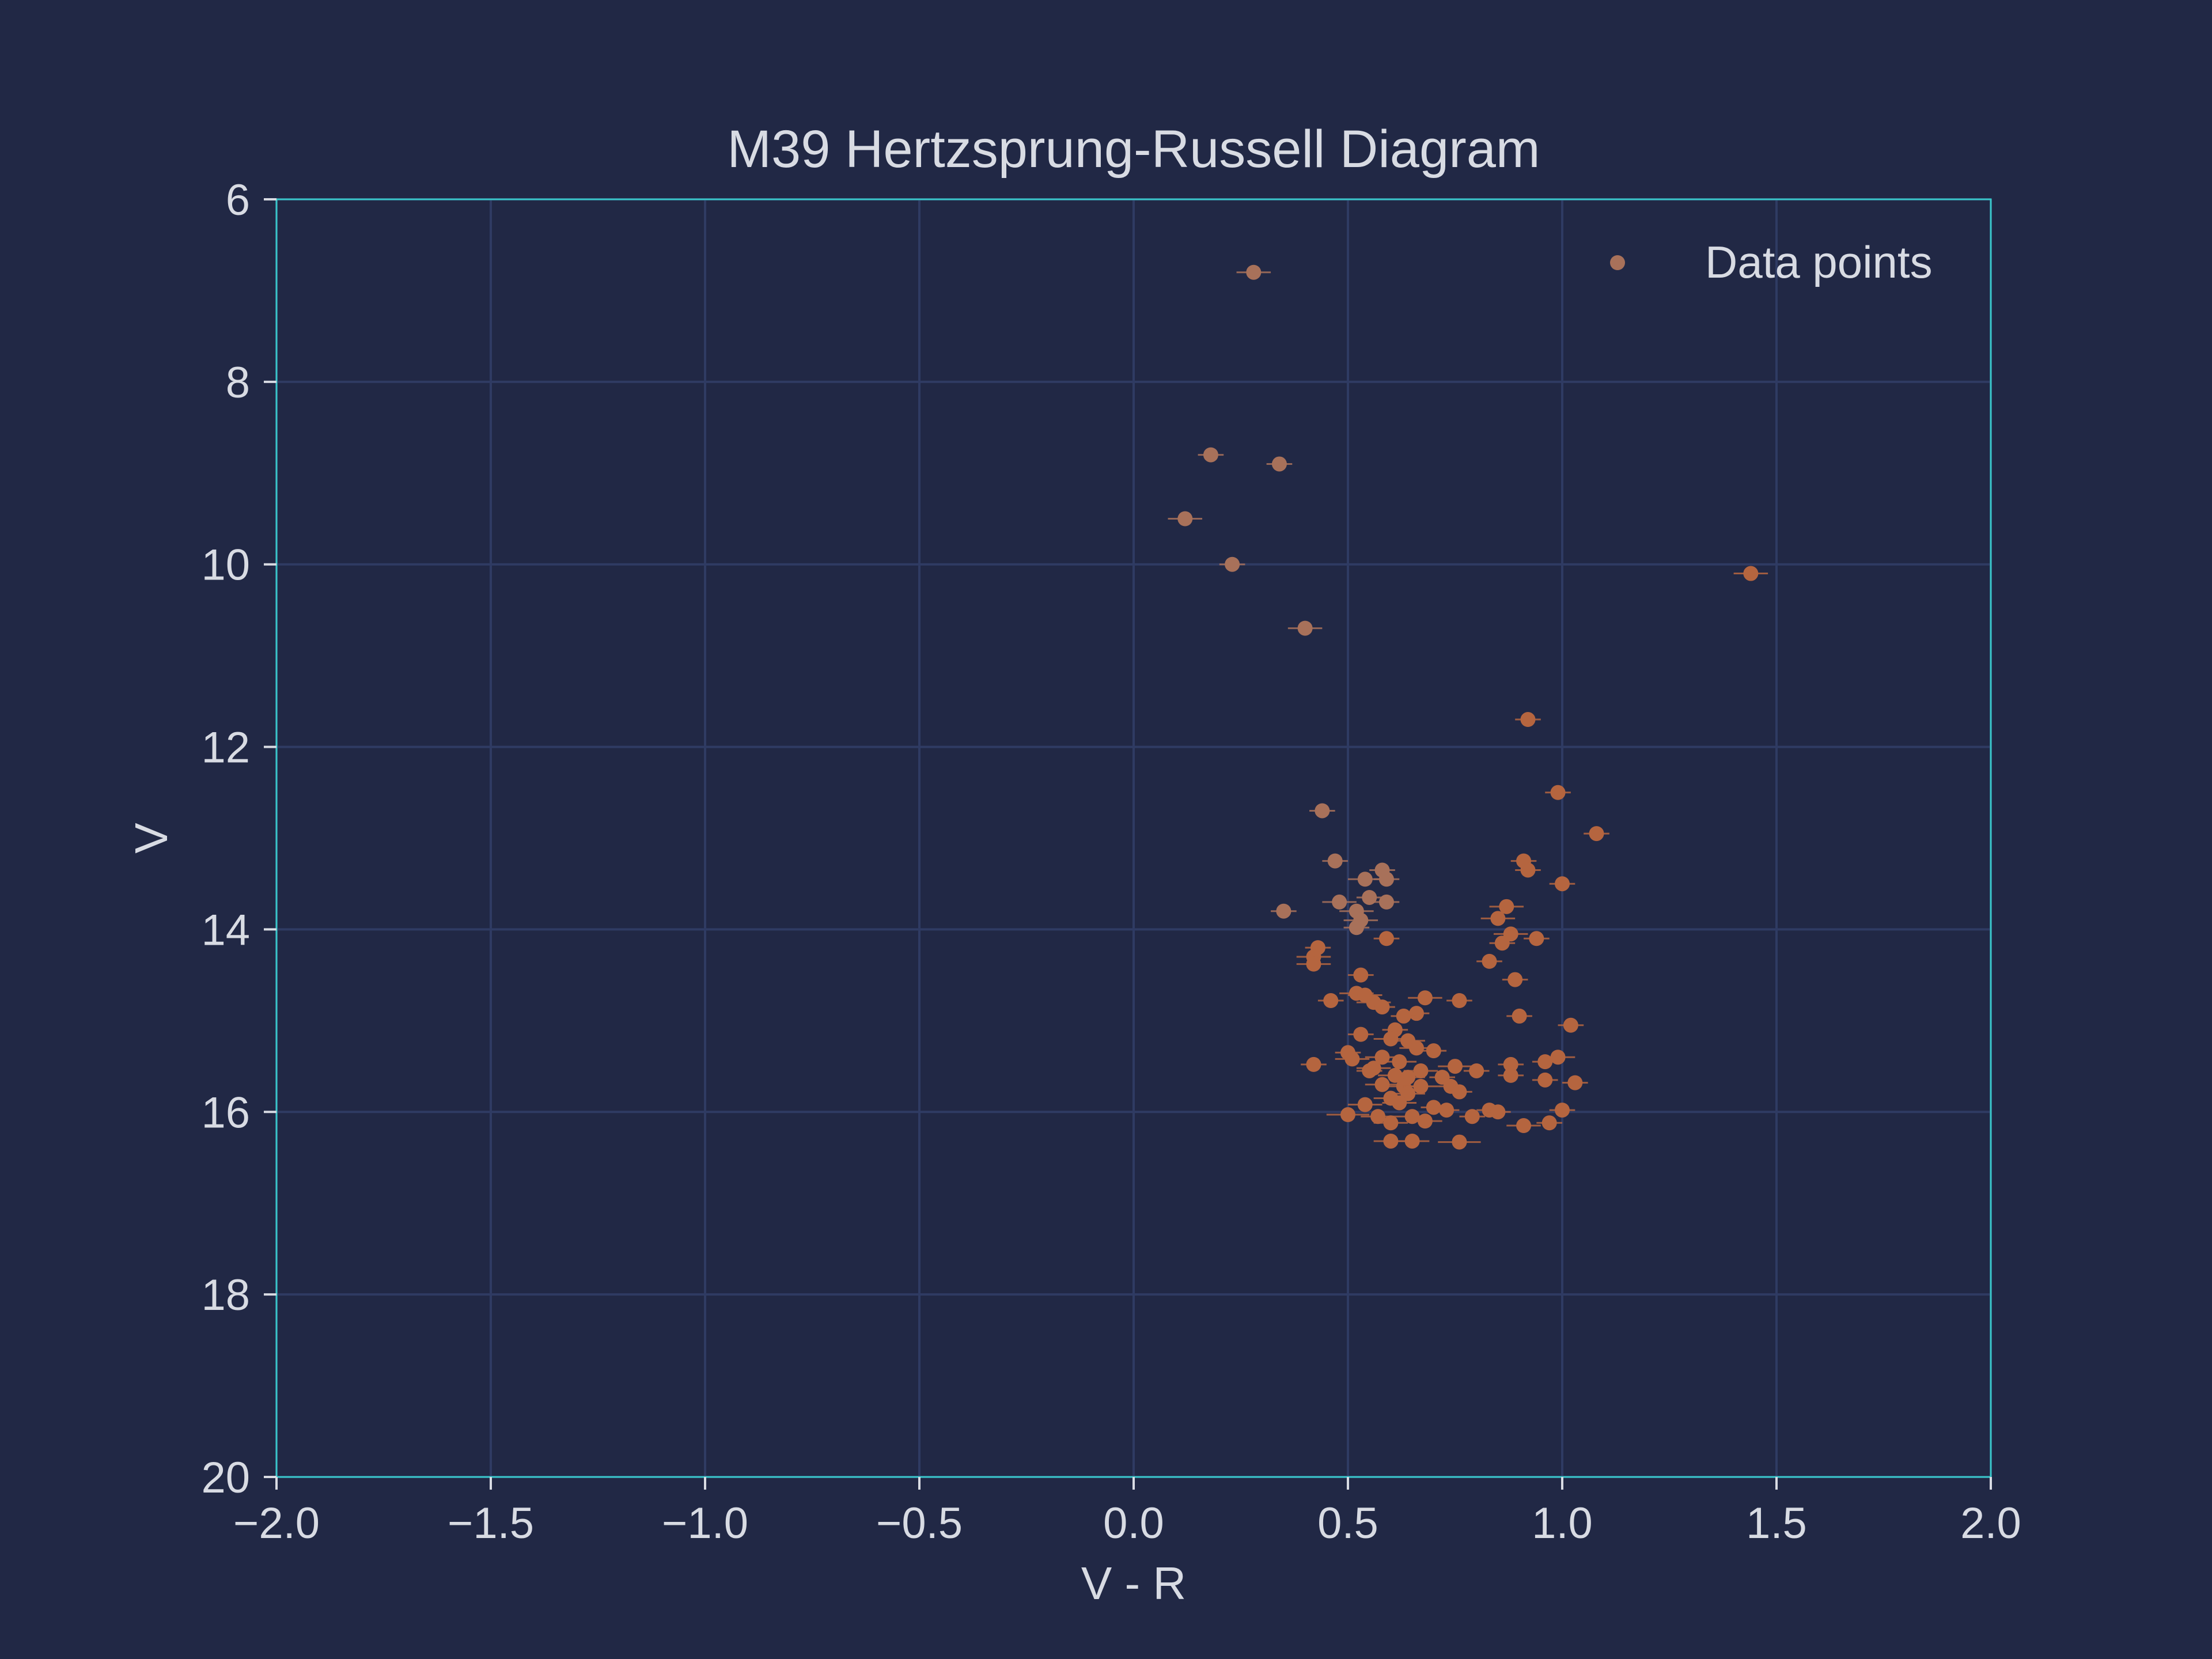 The height and width of the screenshot is (1659, 2212). I want to click on legend: Data points, so click(1771, 262).